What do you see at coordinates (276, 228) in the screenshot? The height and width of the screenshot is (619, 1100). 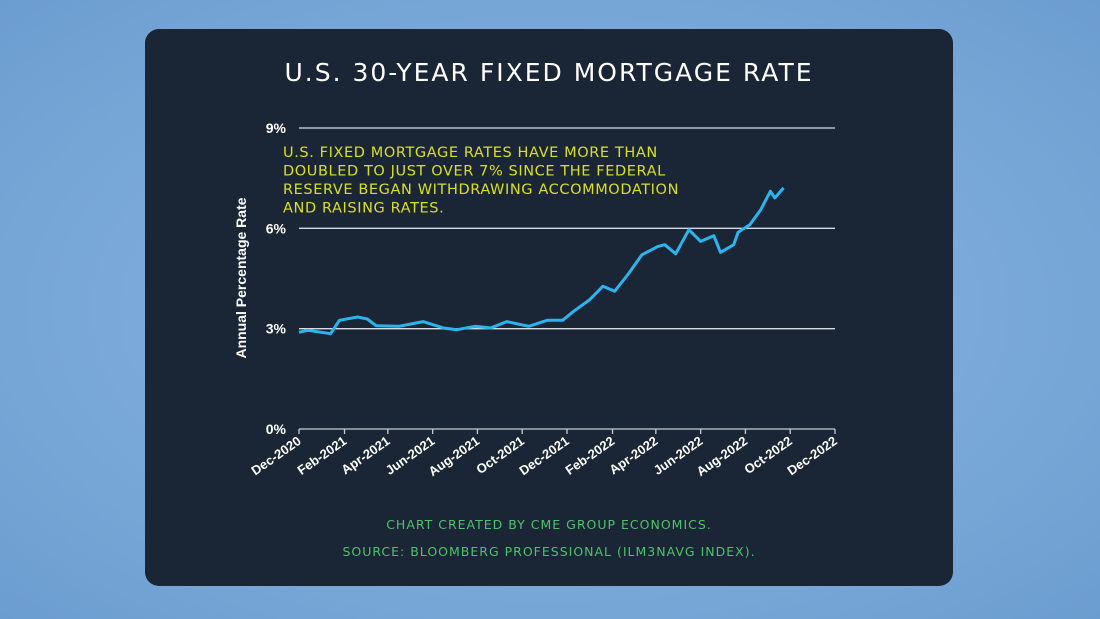 I see `y-tick-label: 6%` at bounding box center [276, 228].